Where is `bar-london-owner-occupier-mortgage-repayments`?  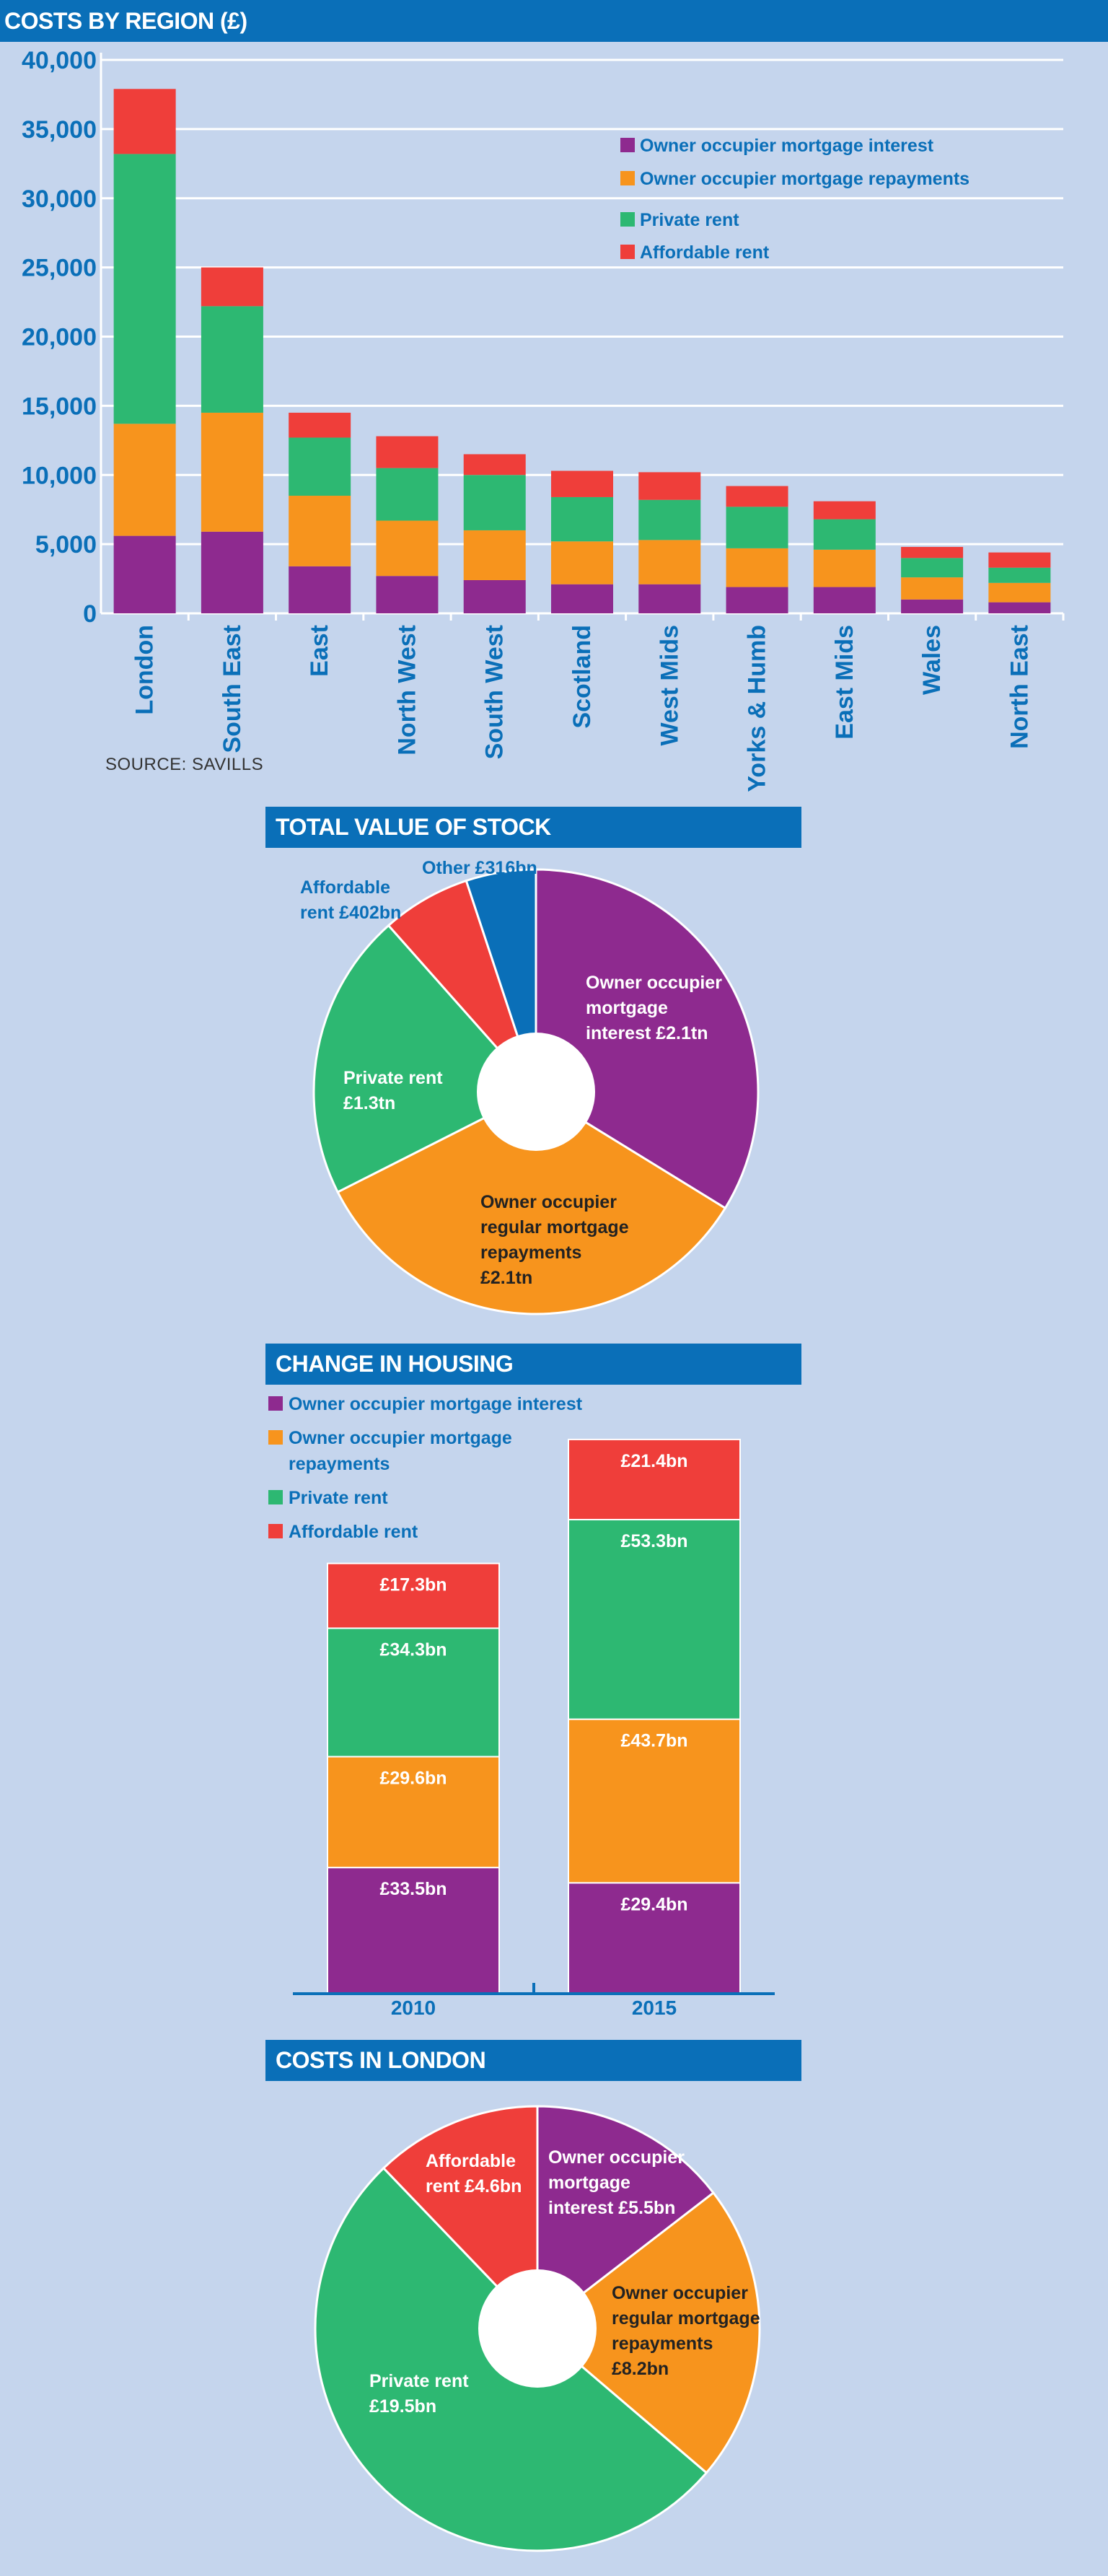 bar-london-owner-occupier-mortgage-repayments is located at coordinates (144, 480).